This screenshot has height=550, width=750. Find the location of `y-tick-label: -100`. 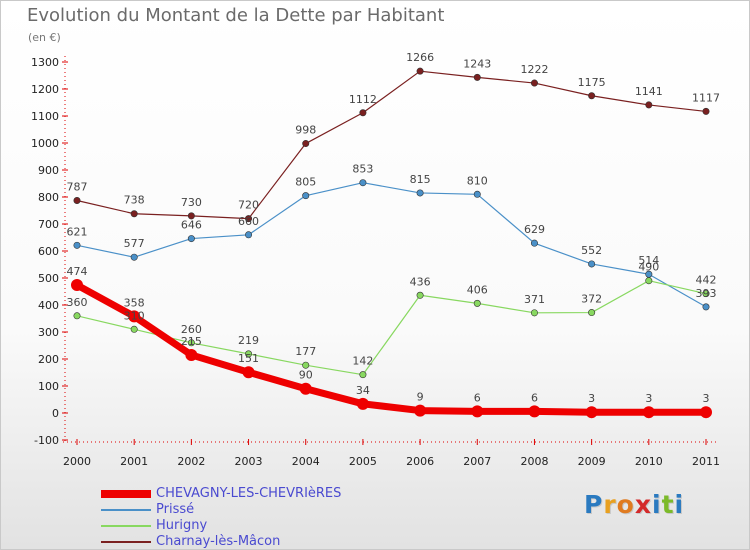

y-tick-label: -100 is located at coordinates (46, 440).